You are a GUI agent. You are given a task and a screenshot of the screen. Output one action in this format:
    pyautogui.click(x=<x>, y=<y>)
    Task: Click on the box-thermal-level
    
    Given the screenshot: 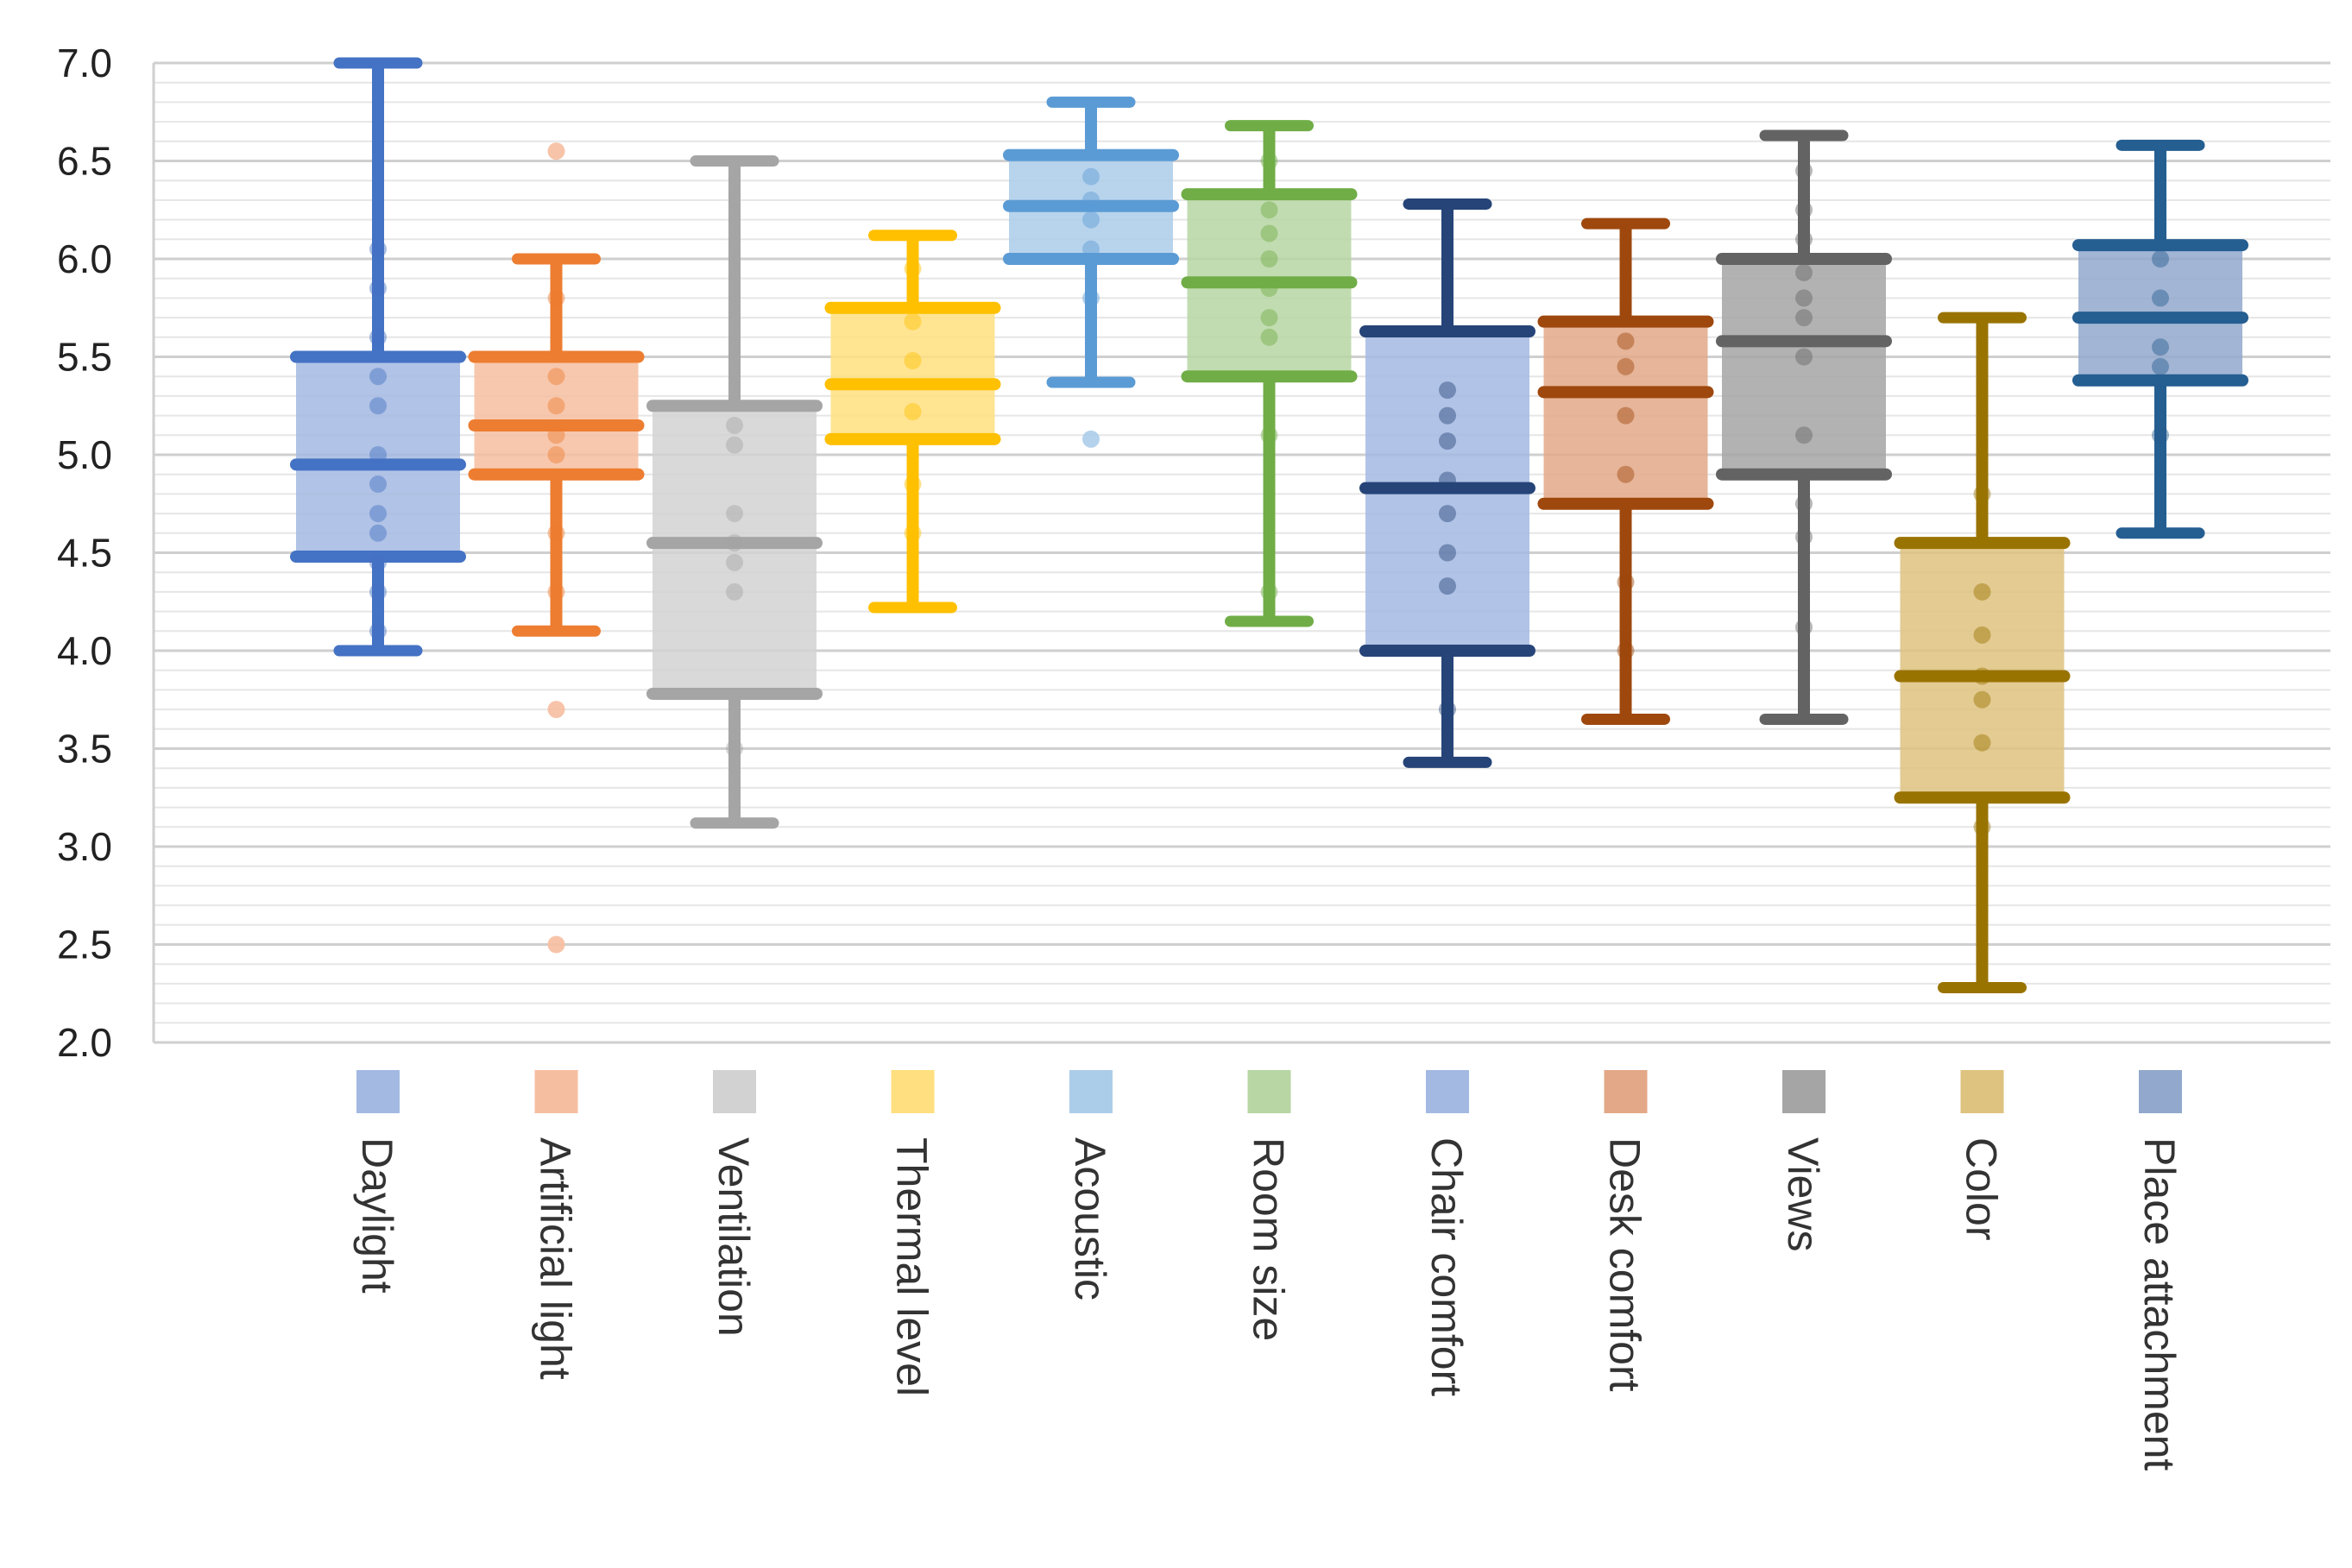 What is the action you would take?
    pyautogui.click(x=912, y=422)
    